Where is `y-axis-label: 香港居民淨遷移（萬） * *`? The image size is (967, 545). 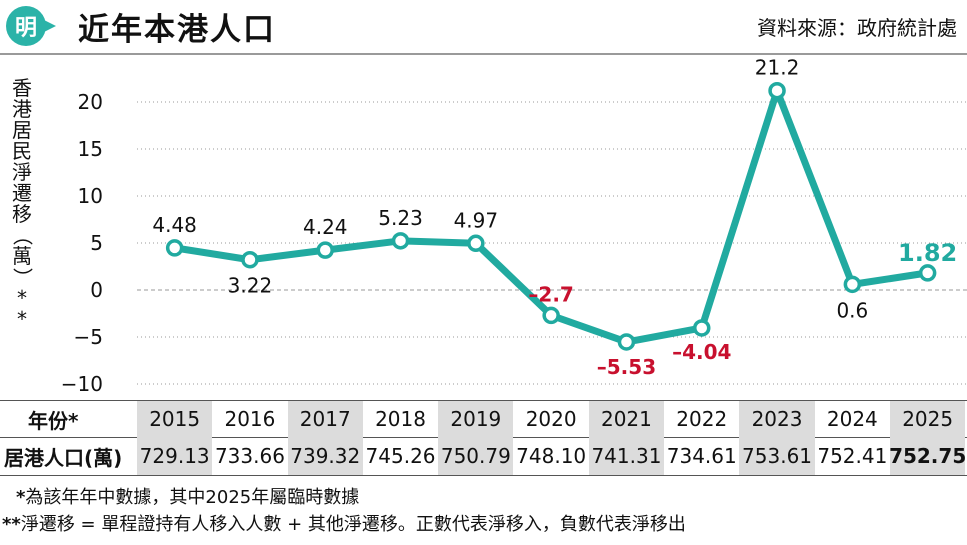
y-axis-label: 香港居民淨遷移（萬） * * is located at coordinates (22, 204).